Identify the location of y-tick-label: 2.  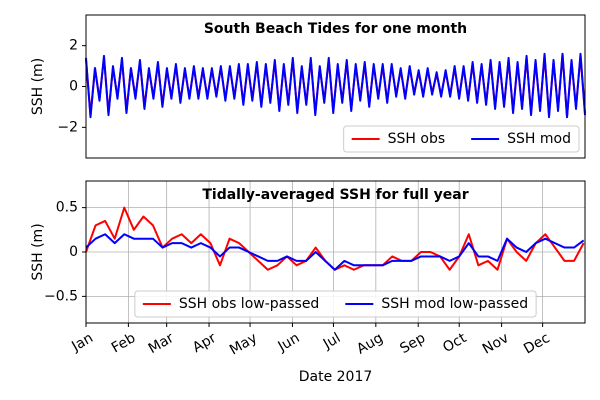
(73, 46).